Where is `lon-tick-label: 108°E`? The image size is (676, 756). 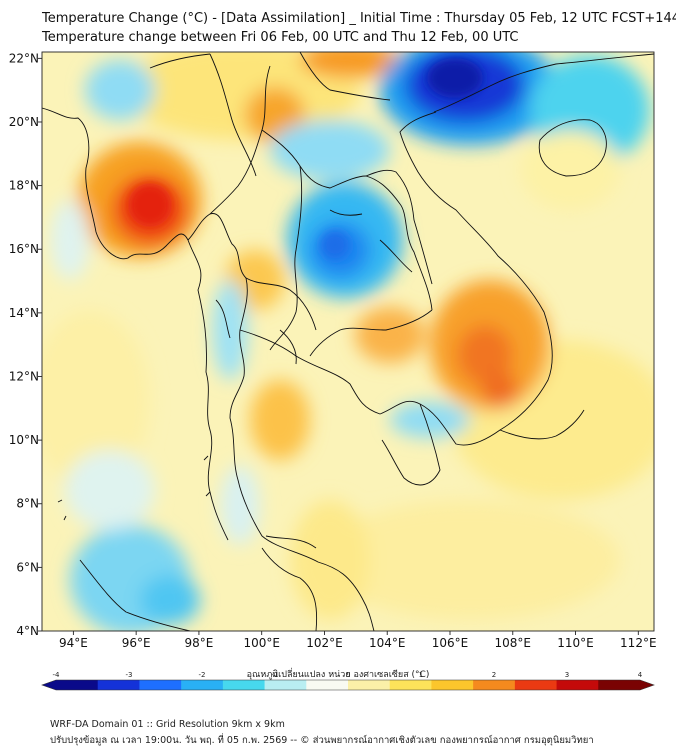
lon-tick-label: 108°E is located at coordinates (513, 643).